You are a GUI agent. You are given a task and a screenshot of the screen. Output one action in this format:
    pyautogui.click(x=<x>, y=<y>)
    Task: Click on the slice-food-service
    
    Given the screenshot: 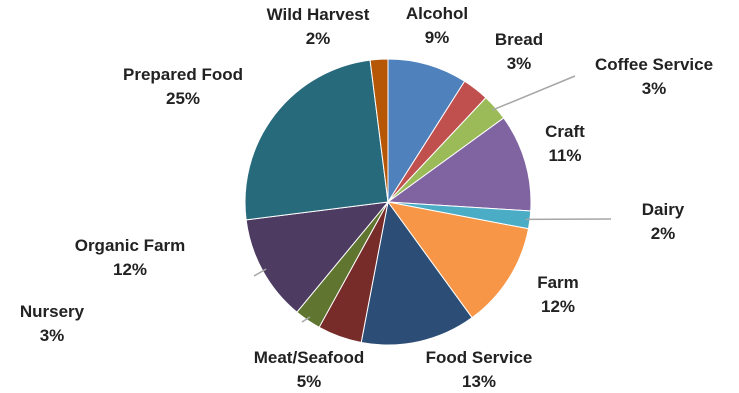 What is the action you would take?
    pyautogui.click(x=416, y=273)
    